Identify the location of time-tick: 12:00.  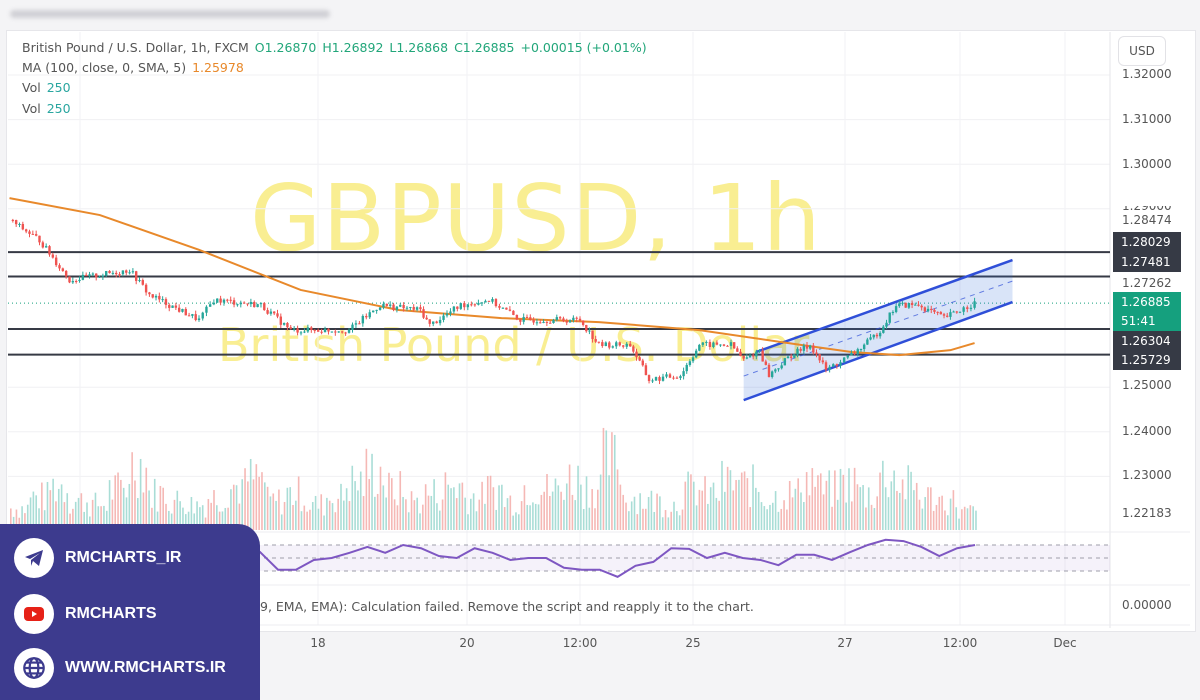
(580, 643).